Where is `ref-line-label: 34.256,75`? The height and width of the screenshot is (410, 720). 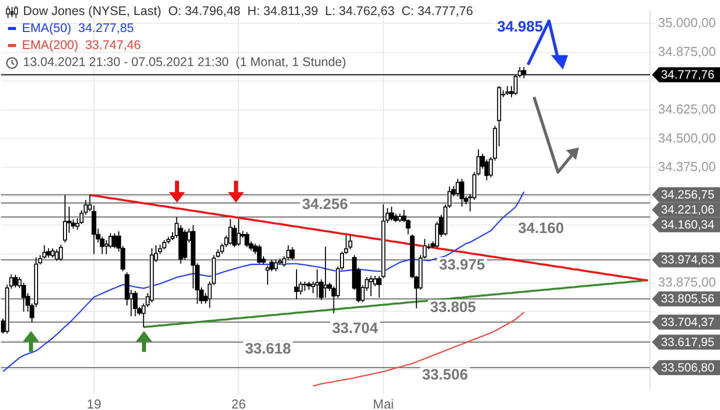
ref-line-label: 34.256,75 is located at coordinates (688, 195).